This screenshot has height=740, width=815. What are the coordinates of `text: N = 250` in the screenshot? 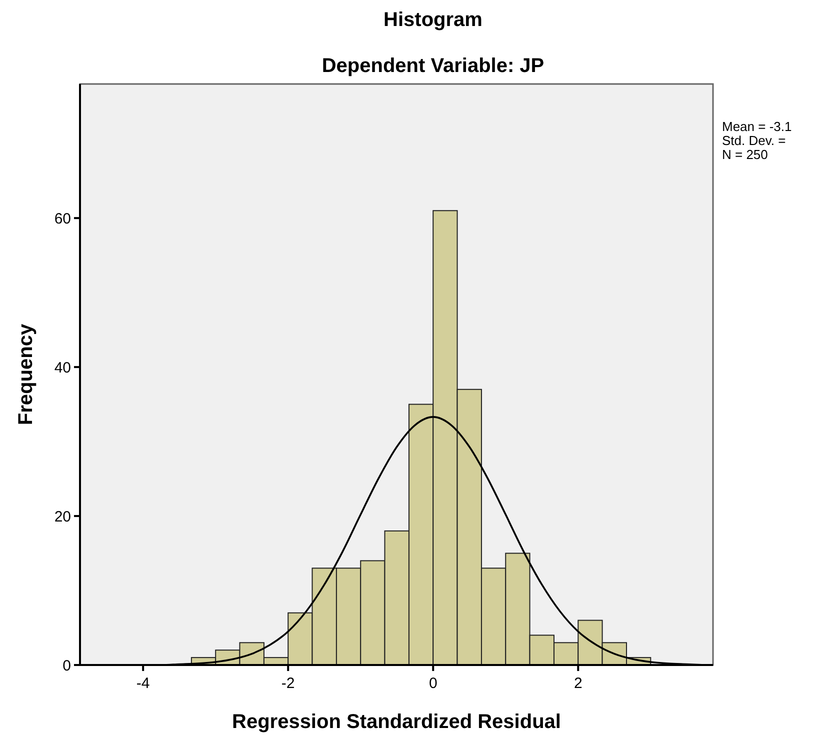 It's located at (745, 154).